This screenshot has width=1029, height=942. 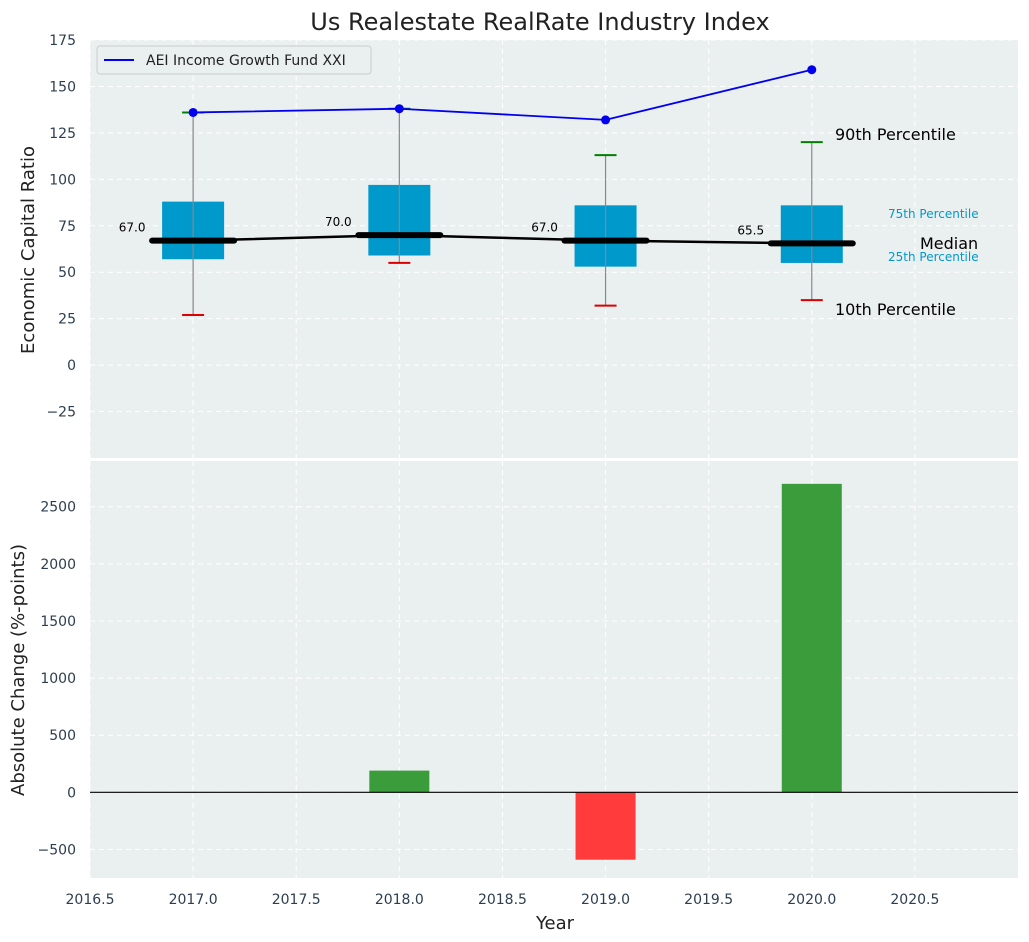 I want to click on bottom-y-tick-label: 1500, so click(x=58, y=622).